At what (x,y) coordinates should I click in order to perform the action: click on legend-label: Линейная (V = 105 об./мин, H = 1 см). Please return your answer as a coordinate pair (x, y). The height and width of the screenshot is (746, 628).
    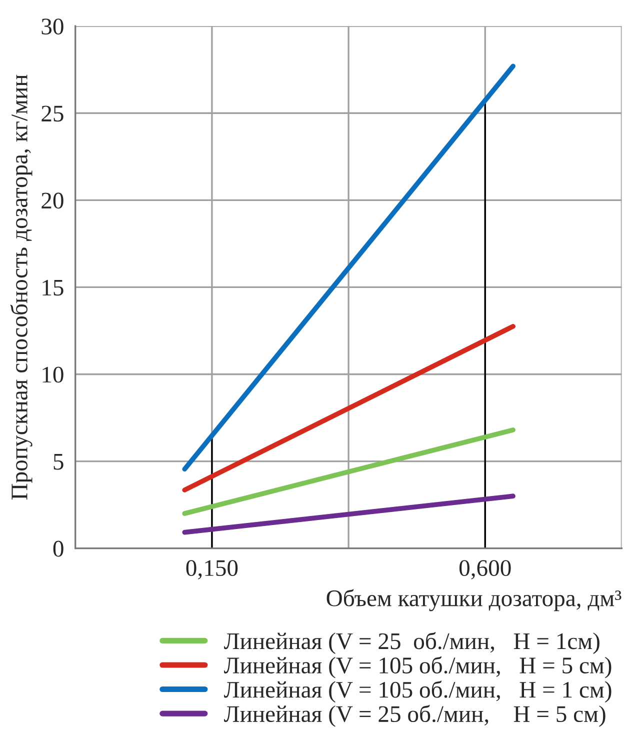
    Looking at the image, I should click on (418, 691).